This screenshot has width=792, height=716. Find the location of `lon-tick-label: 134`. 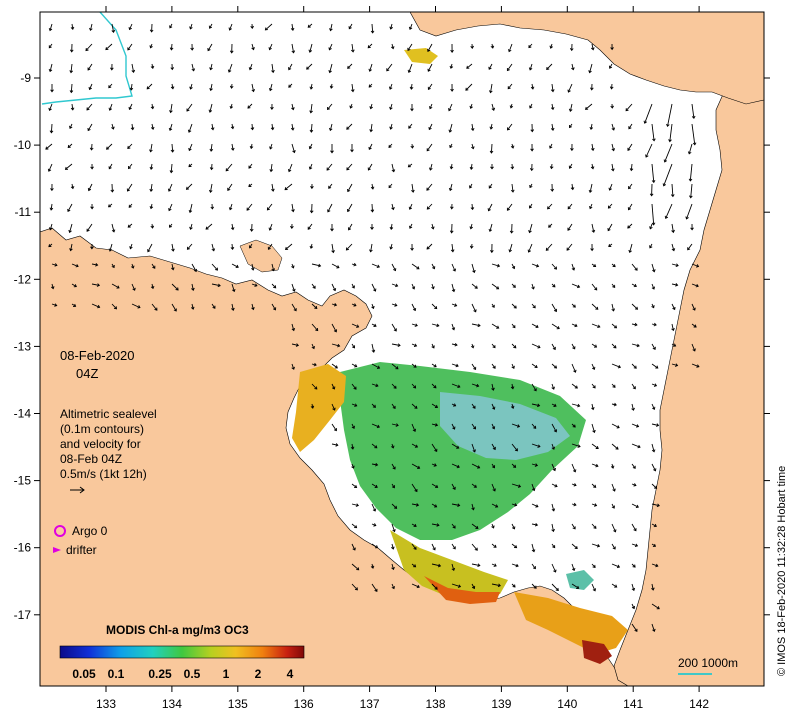

lon-tick-label: 134 is located at coordinates (172, 704).